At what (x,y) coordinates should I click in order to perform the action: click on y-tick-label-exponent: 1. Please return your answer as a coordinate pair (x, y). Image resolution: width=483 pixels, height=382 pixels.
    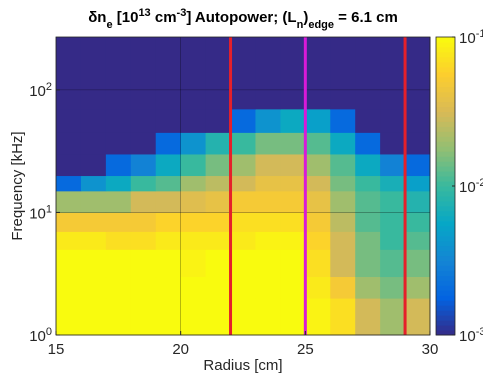
    Looking at the image, I should click on (49, 209).